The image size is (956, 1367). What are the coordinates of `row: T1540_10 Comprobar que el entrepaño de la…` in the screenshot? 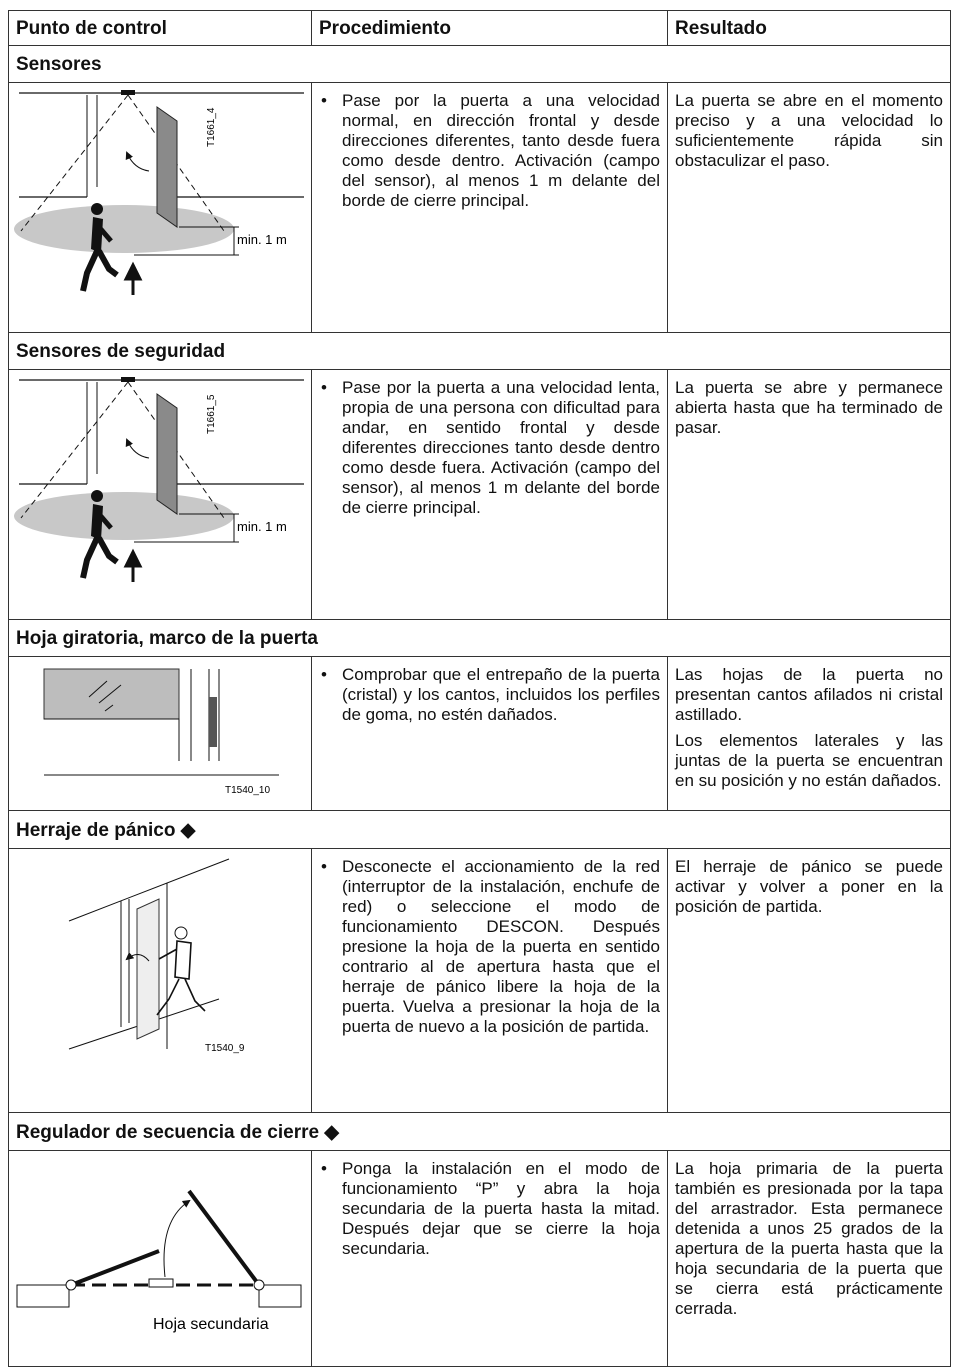 It's located at (479, 733).